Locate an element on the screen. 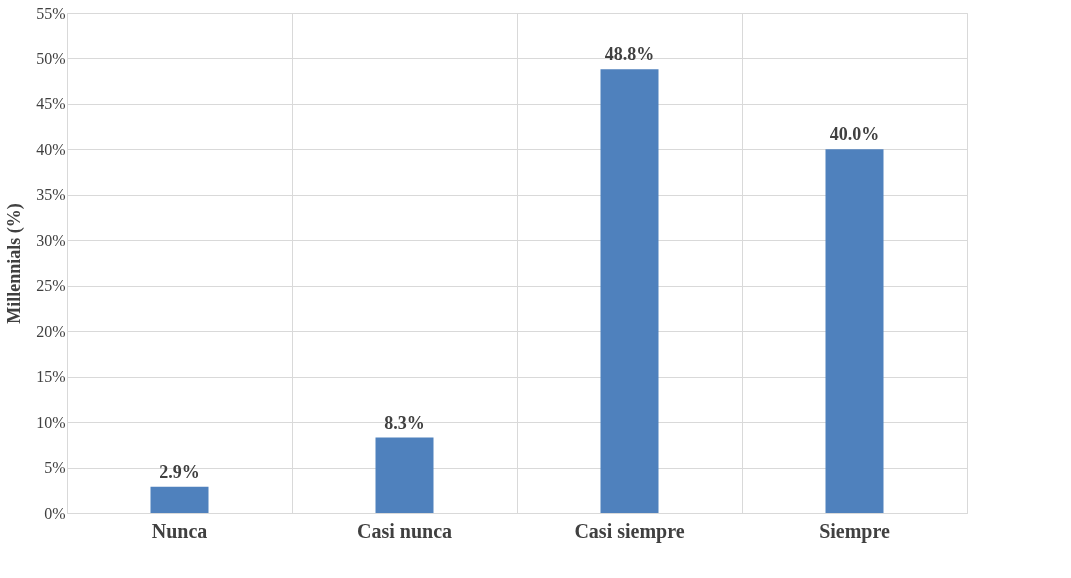  y-tick-label: 35% is located at coordinates (51, 195).